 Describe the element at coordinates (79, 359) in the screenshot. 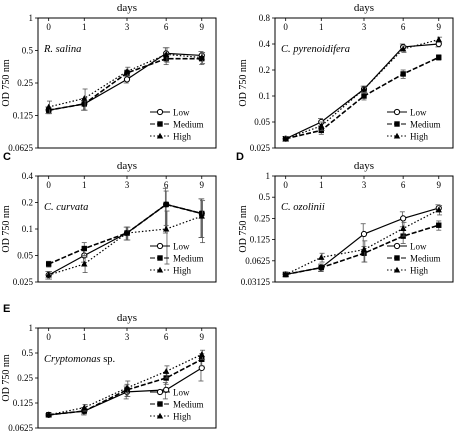

I see `species-label: Cryptomonas sp.` at that location.